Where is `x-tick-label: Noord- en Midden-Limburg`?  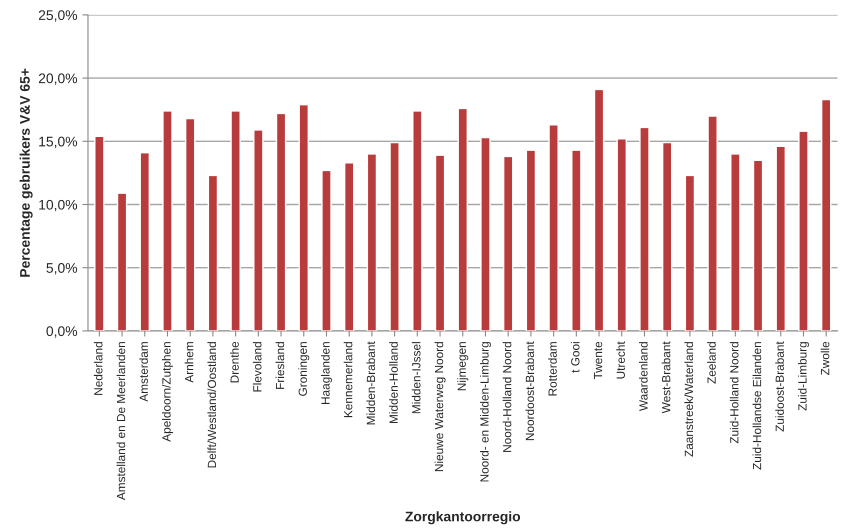 x-tick-label: Noord- en Midden-Limburg is located at coordinates (485, 412).